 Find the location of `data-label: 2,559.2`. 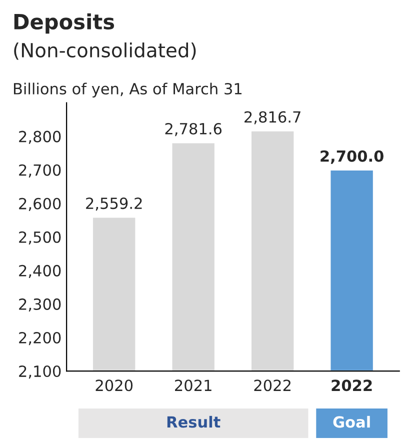

data-label: 2,559.2 is located at coordinates (114, 204).